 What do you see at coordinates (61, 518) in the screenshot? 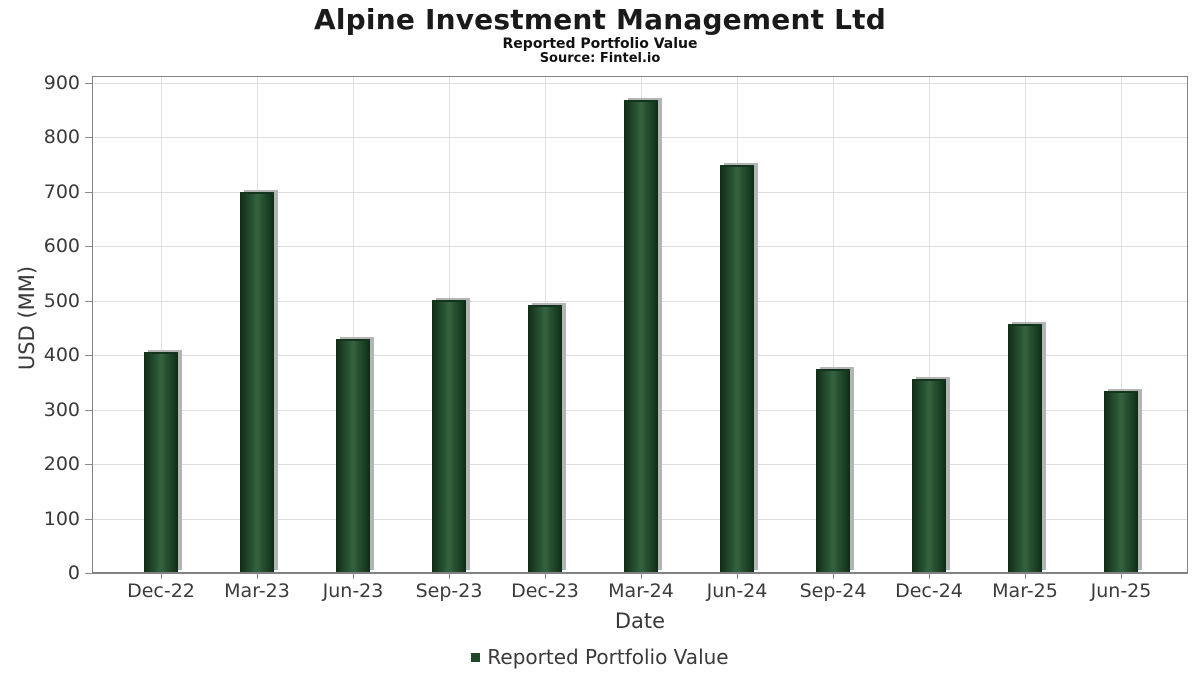
I see `y-tick-label: 100` at bounding box center [61, 518].